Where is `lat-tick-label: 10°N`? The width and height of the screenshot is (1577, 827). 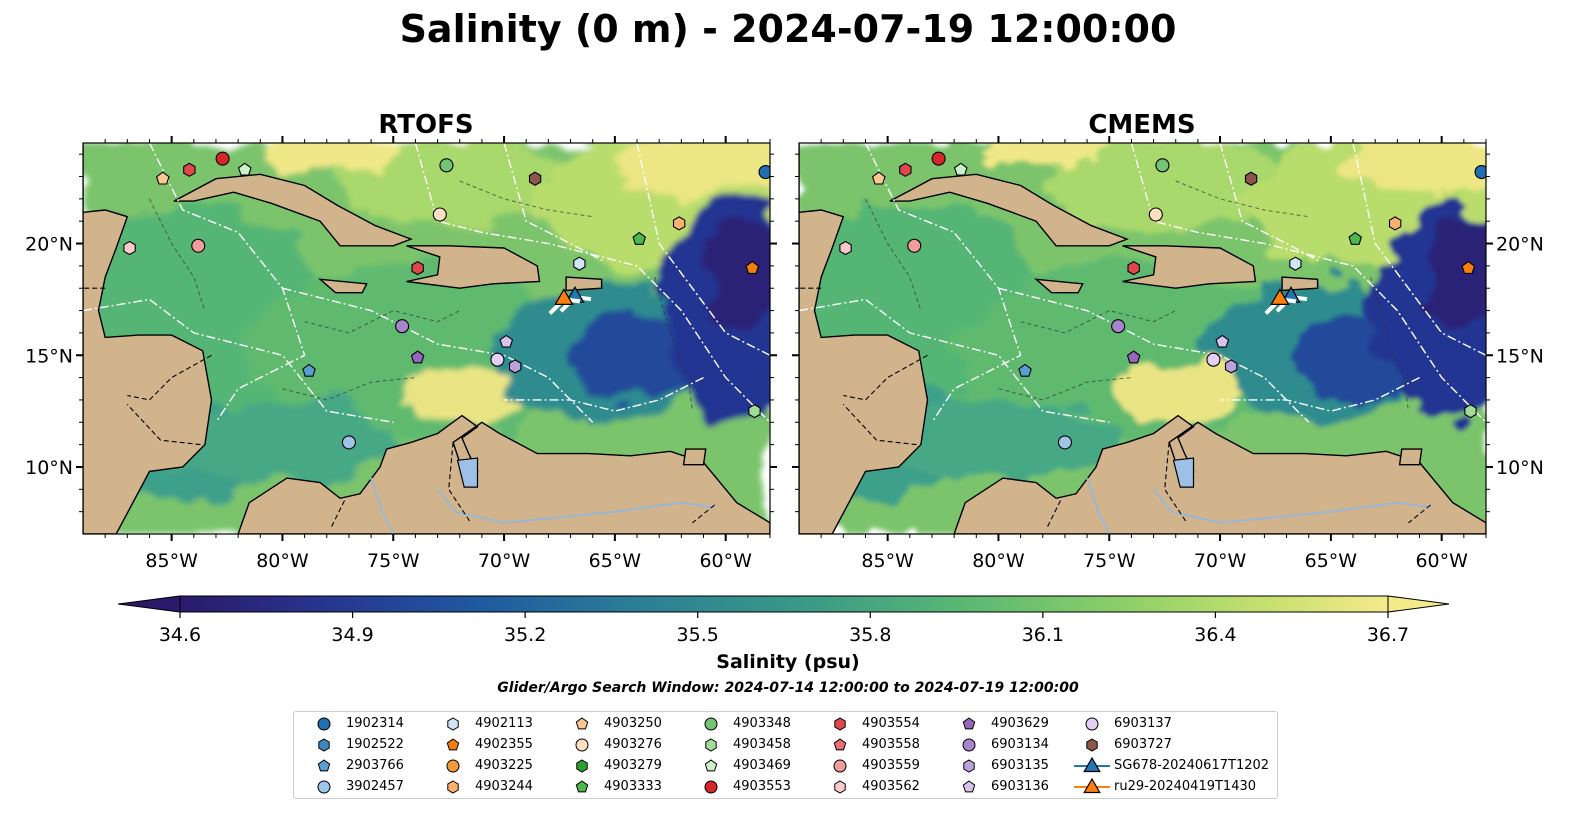 lat-tick-label: 10°N is located at coordinates (1520, 468).